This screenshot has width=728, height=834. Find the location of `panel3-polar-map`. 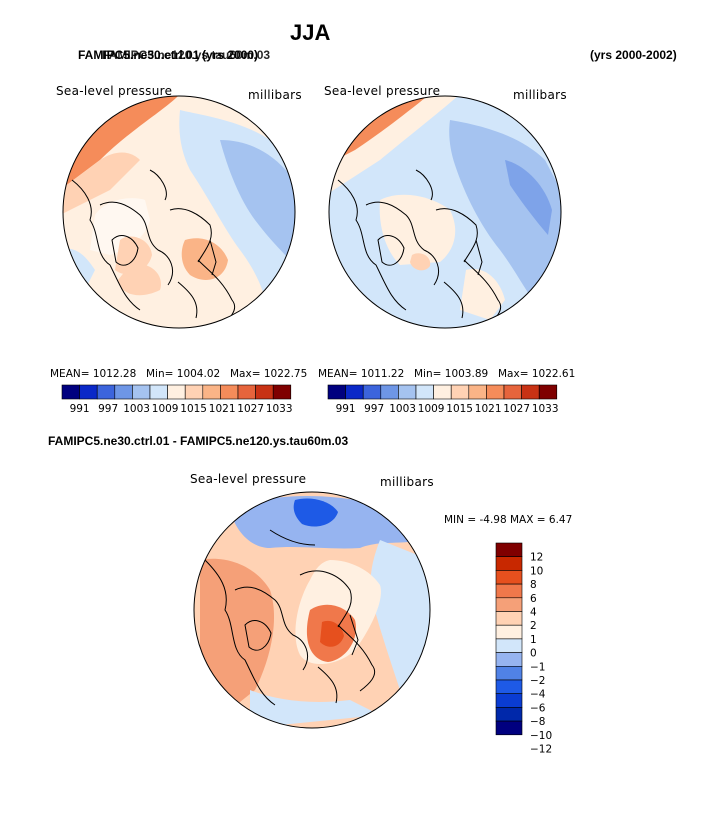

panel3-polar-map is located at coordinates (312, 610).